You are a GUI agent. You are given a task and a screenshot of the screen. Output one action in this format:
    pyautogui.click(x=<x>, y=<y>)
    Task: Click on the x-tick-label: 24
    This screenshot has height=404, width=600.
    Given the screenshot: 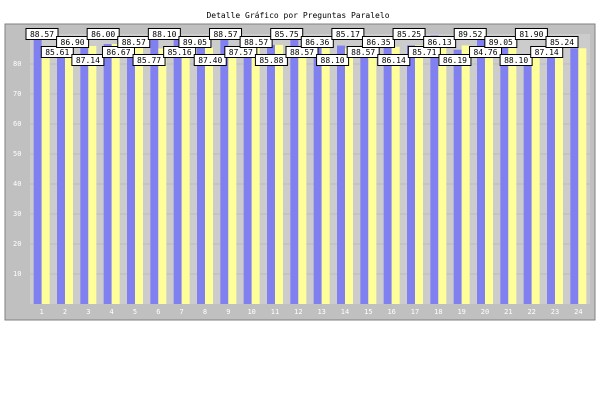 What is the action you would take?
    pyautogui.click(x=578, y=312)
    